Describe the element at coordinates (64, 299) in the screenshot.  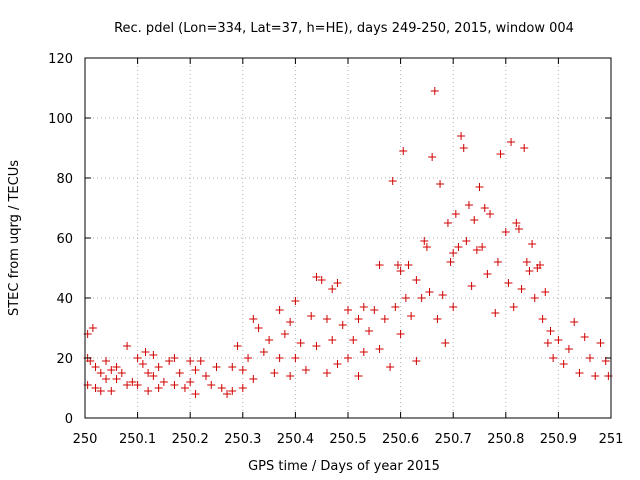
I see `y-tick-label: 40` at that location.